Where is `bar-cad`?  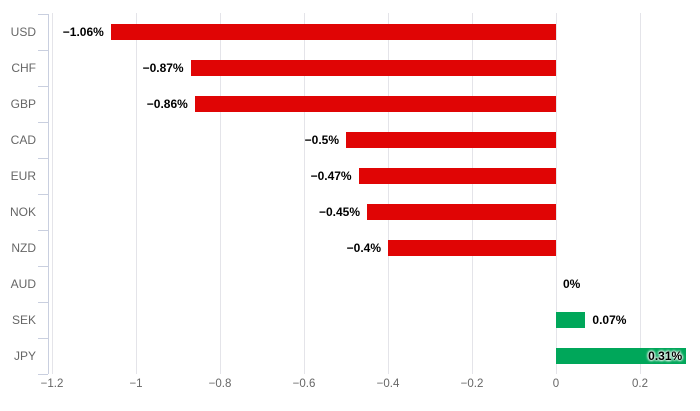
bar-cad is located at coordinates (451, 140).